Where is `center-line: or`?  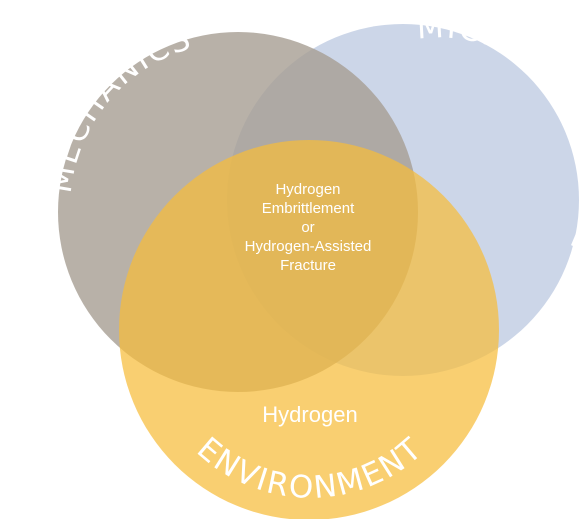 center-line: or is located at coordinates (307, 227).